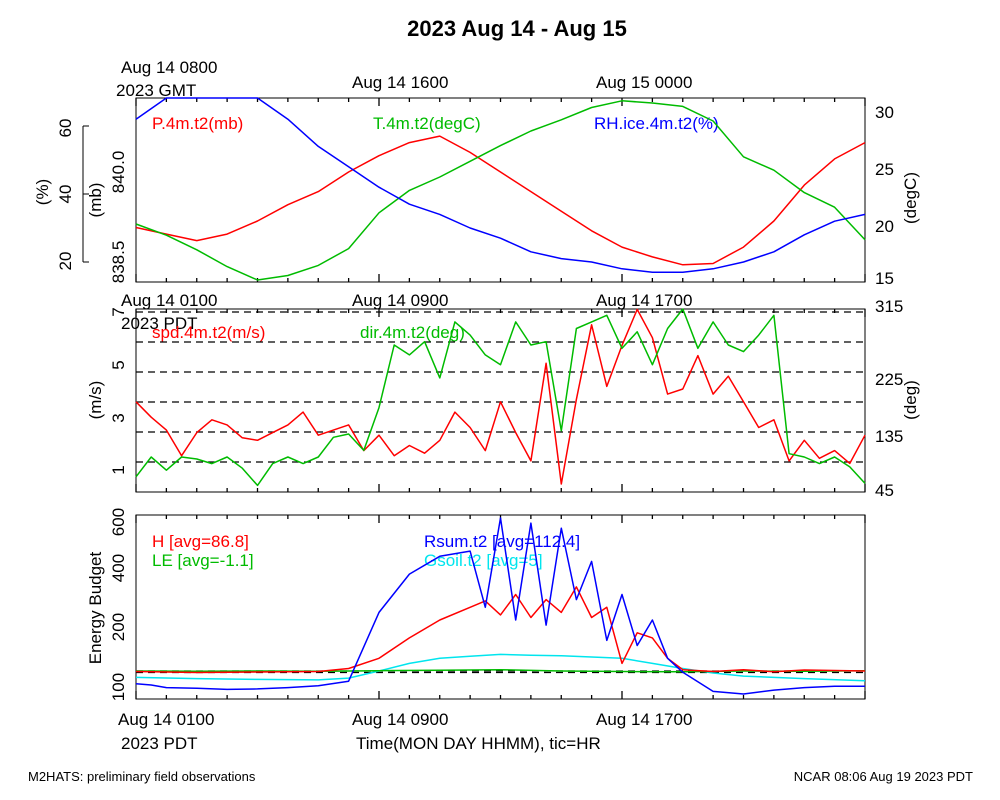  What do you see at coordinates (400, 82) in the screenshot?
I see `top-tick-label-1: Aug 14 1600` at bounding box center [400, 82].